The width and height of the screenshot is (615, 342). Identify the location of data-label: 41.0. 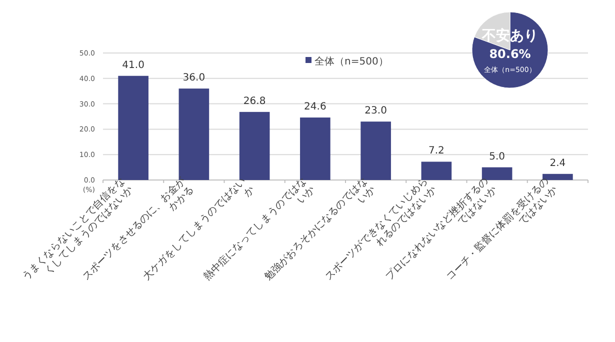
(133, 65).